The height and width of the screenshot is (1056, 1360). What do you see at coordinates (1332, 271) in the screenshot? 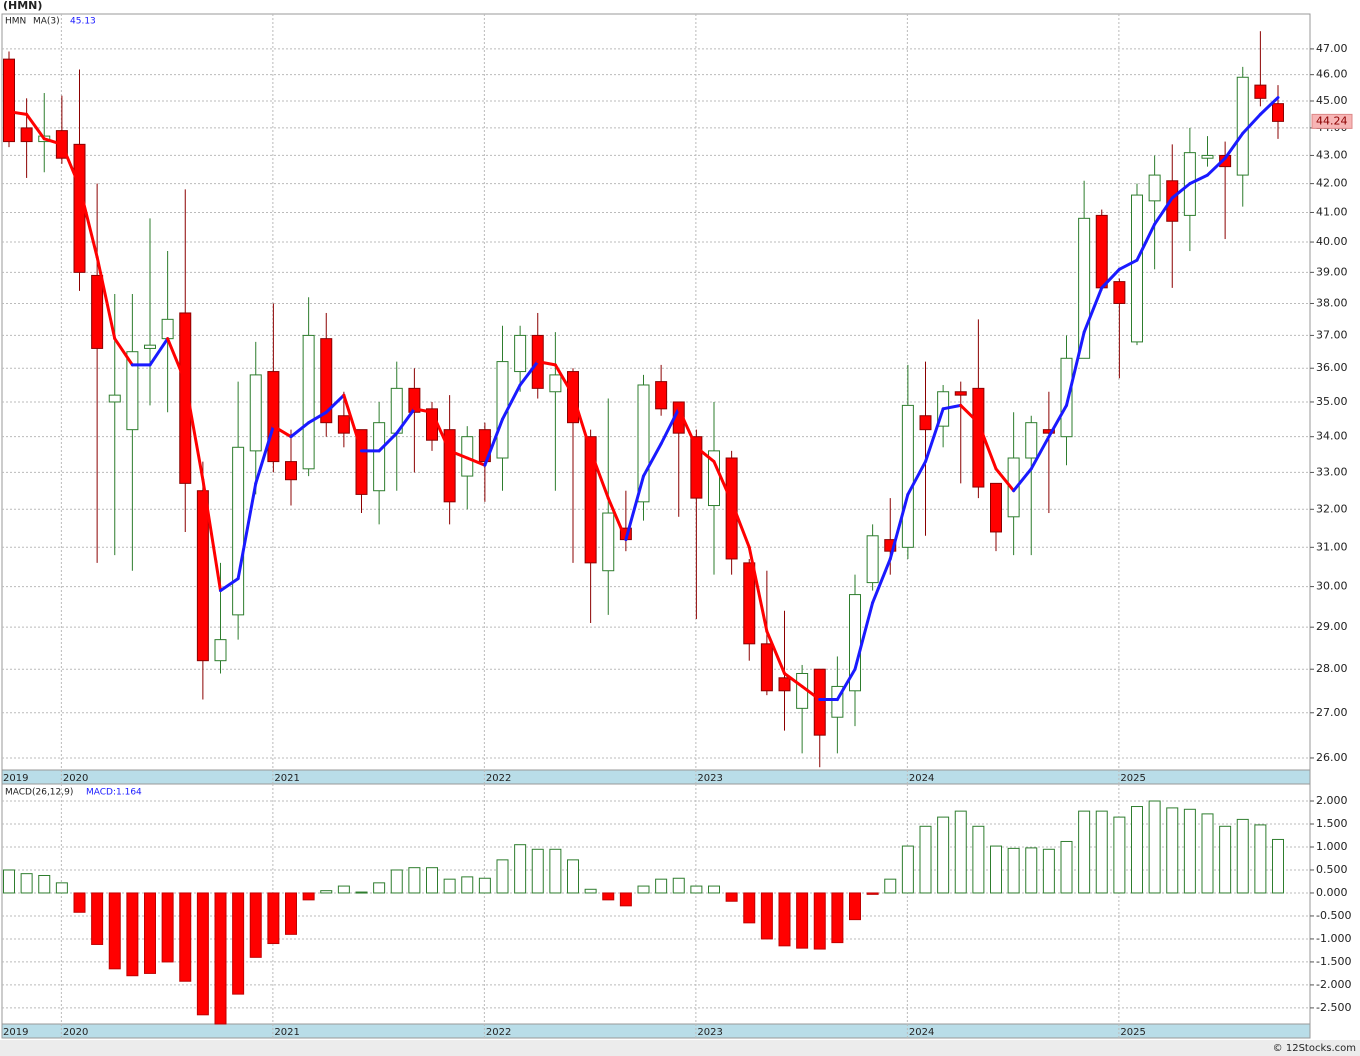
I see `y-tick-label: 39.00` at bounding box center [1332, 271].